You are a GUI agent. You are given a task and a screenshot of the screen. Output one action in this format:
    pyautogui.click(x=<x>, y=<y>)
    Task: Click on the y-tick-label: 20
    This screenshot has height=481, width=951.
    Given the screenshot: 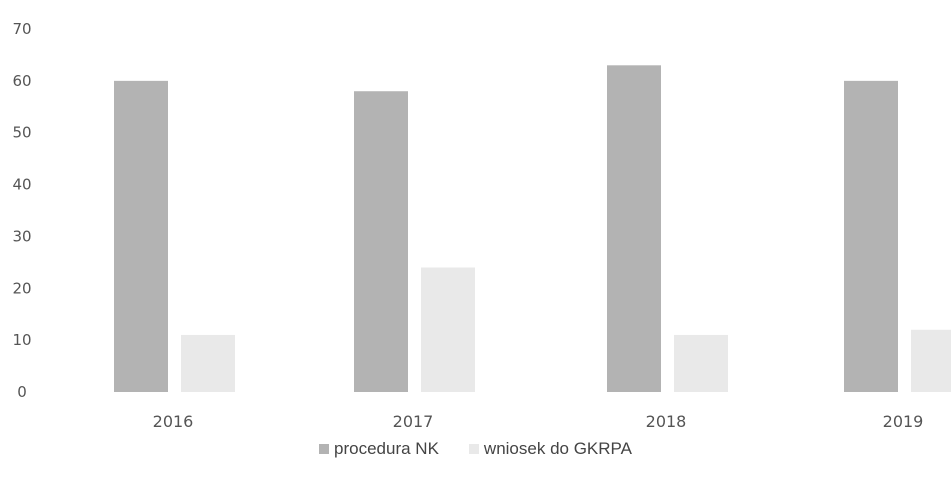 What is the action you would take?
    pyautogui.click(x=21, y=288)
    